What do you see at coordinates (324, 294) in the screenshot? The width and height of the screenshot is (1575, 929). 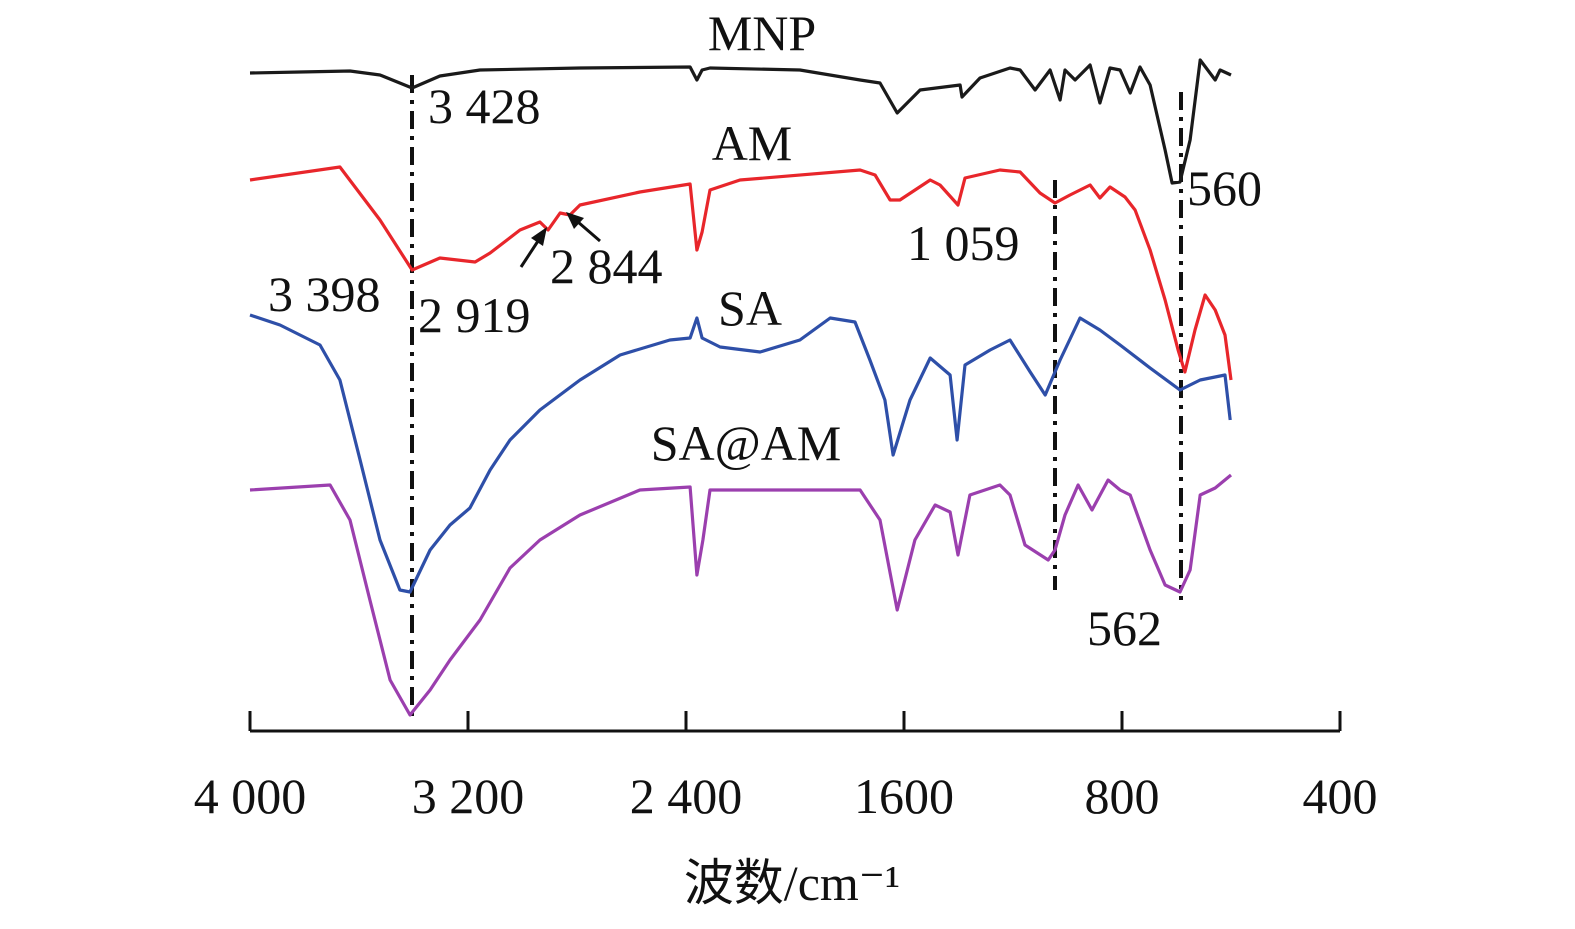 I see `annotation-3398: 3 398` at bounding box center [324, 294].